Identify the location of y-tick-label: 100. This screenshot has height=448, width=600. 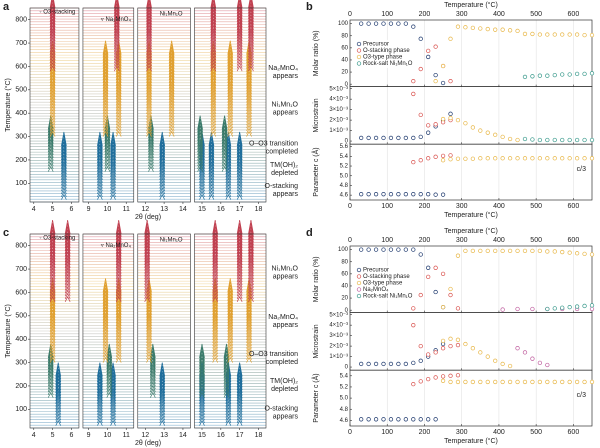
(21, 409).